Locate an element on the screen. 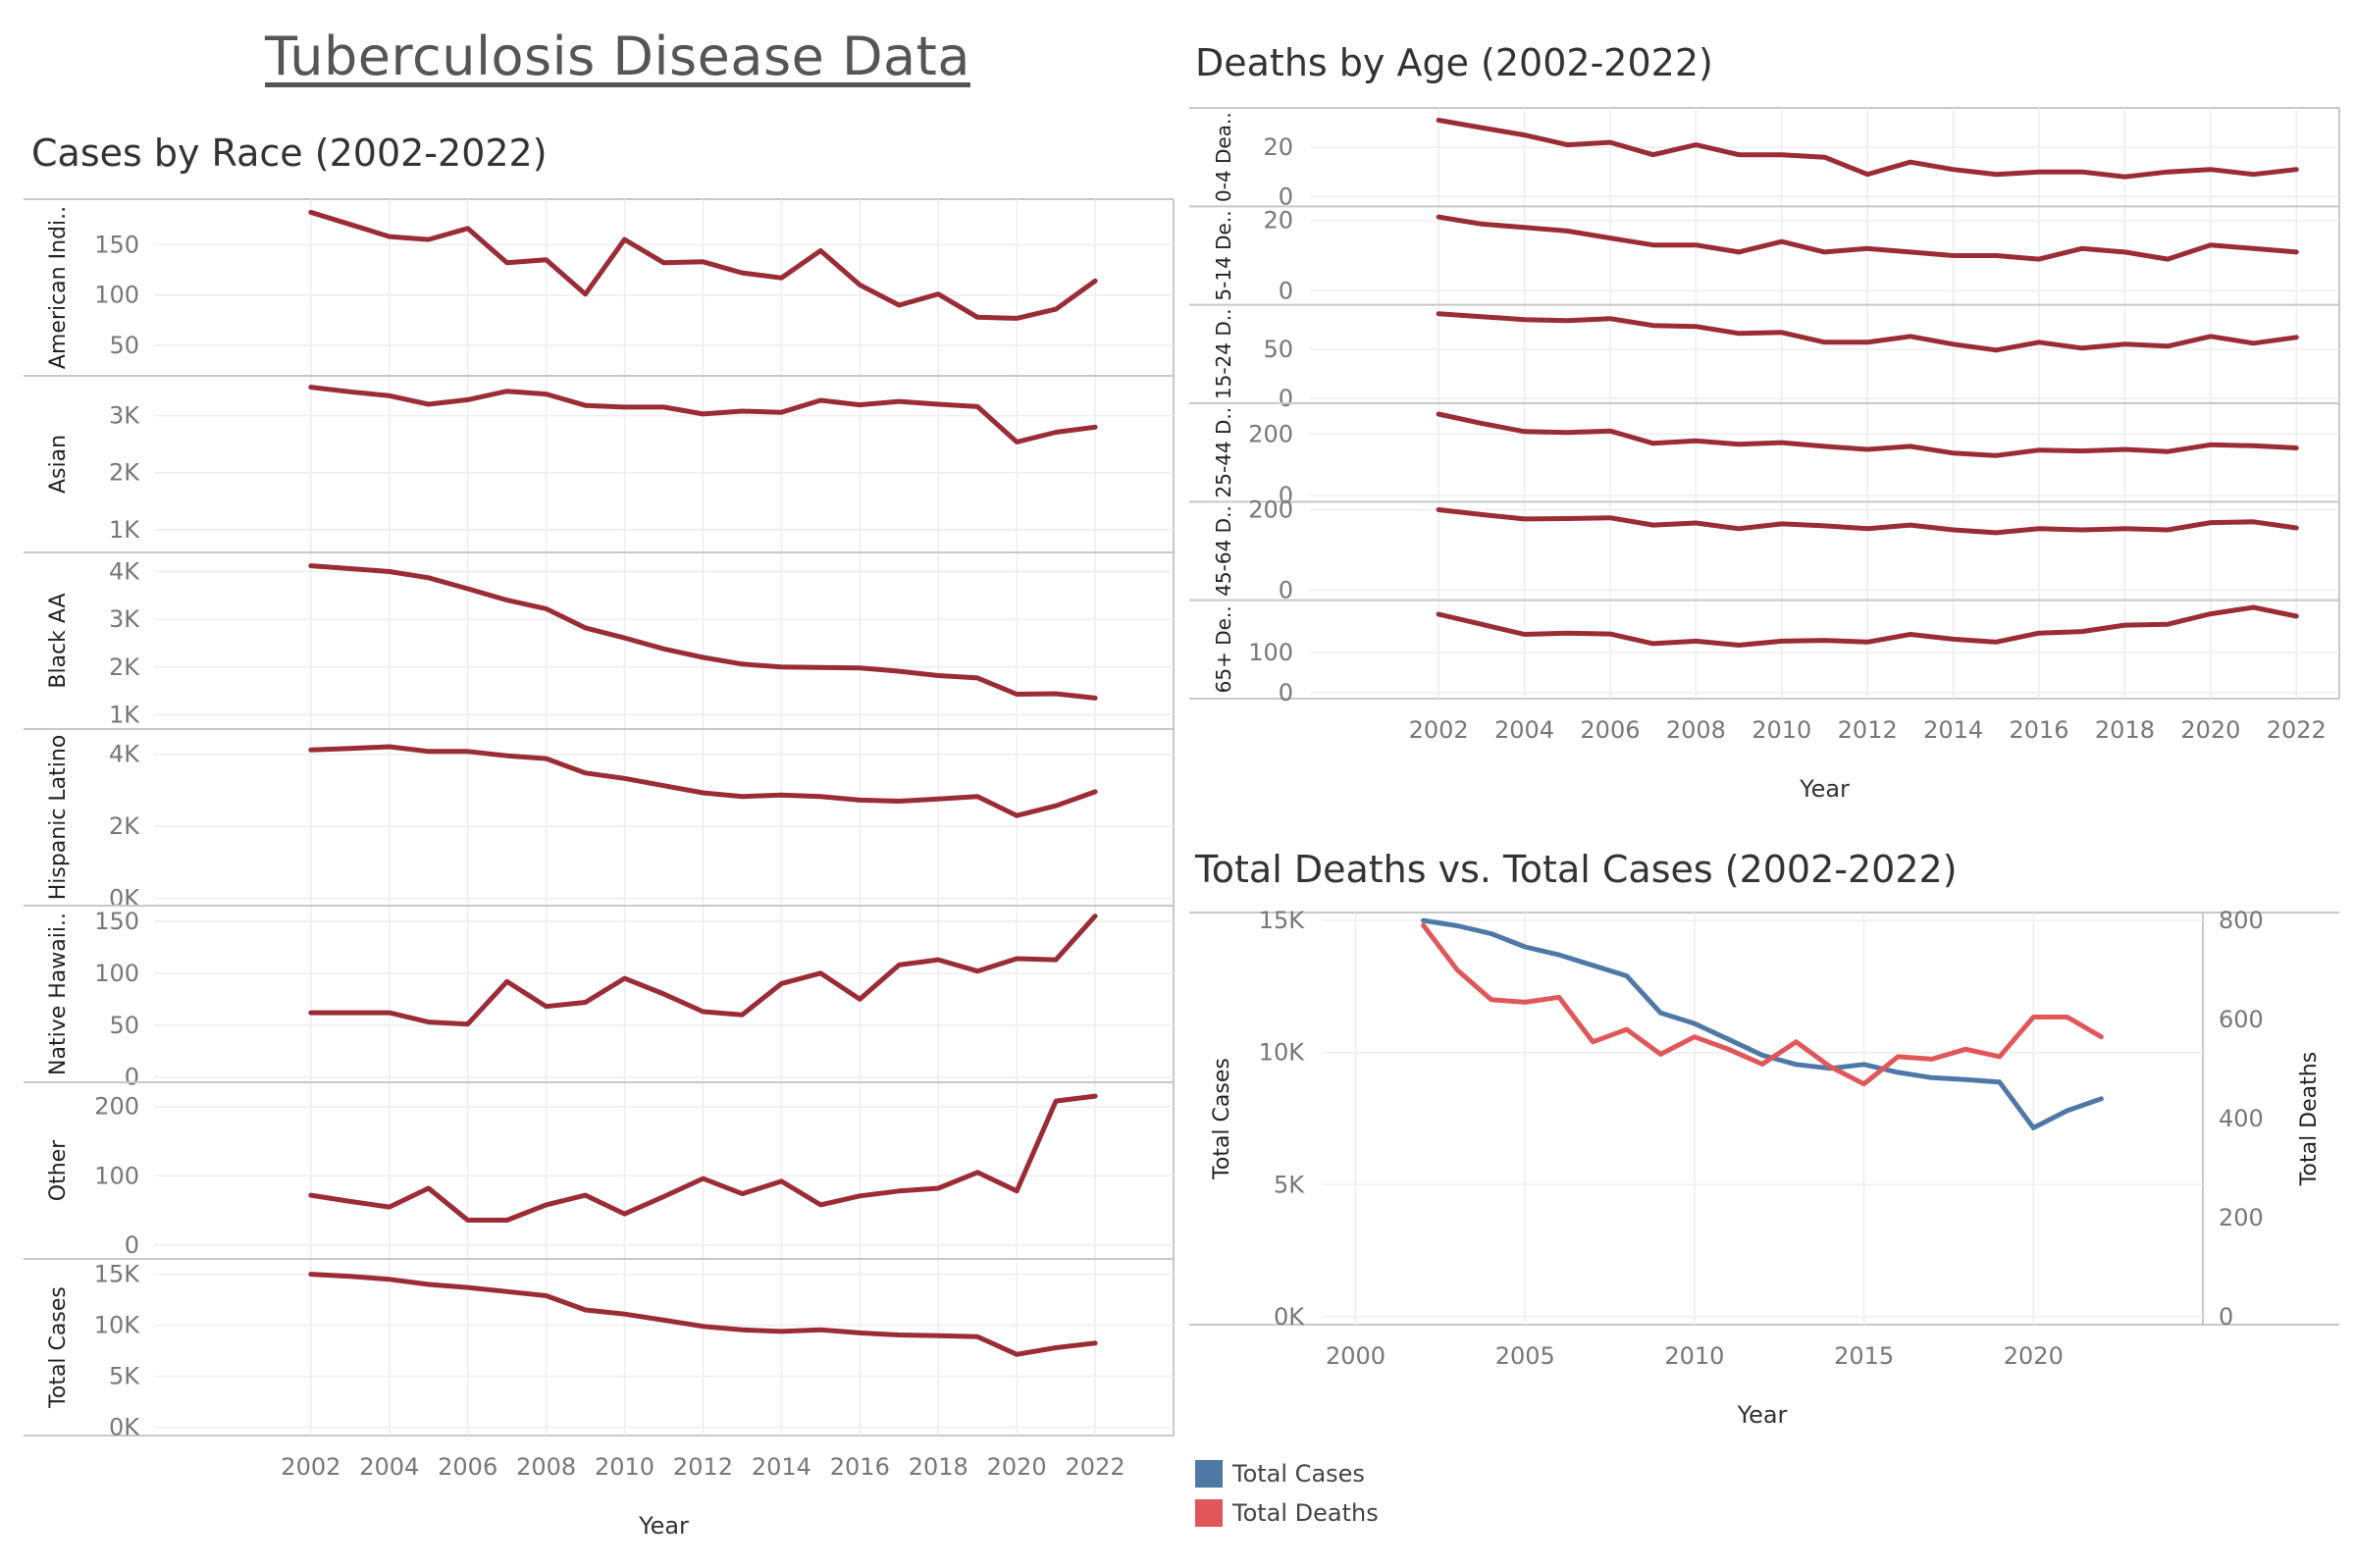 This screenshot has width=2353, height=1568. race-x-tick-label: 2002 is located at coordinates (310, 1467).